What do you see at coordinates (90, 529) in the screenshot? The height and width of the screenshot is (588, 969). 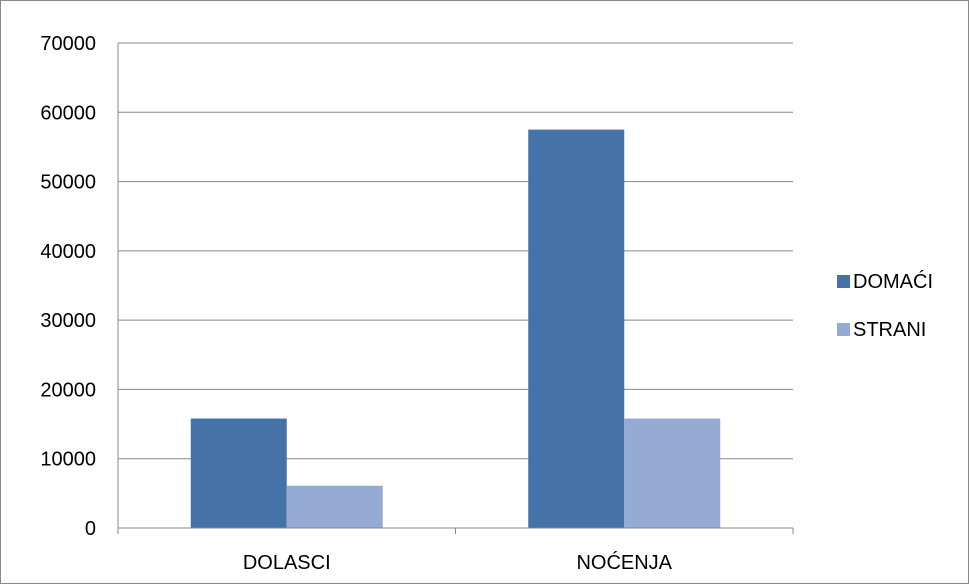 I see `y-tick-label: 0` at bounding box center [90, 529].